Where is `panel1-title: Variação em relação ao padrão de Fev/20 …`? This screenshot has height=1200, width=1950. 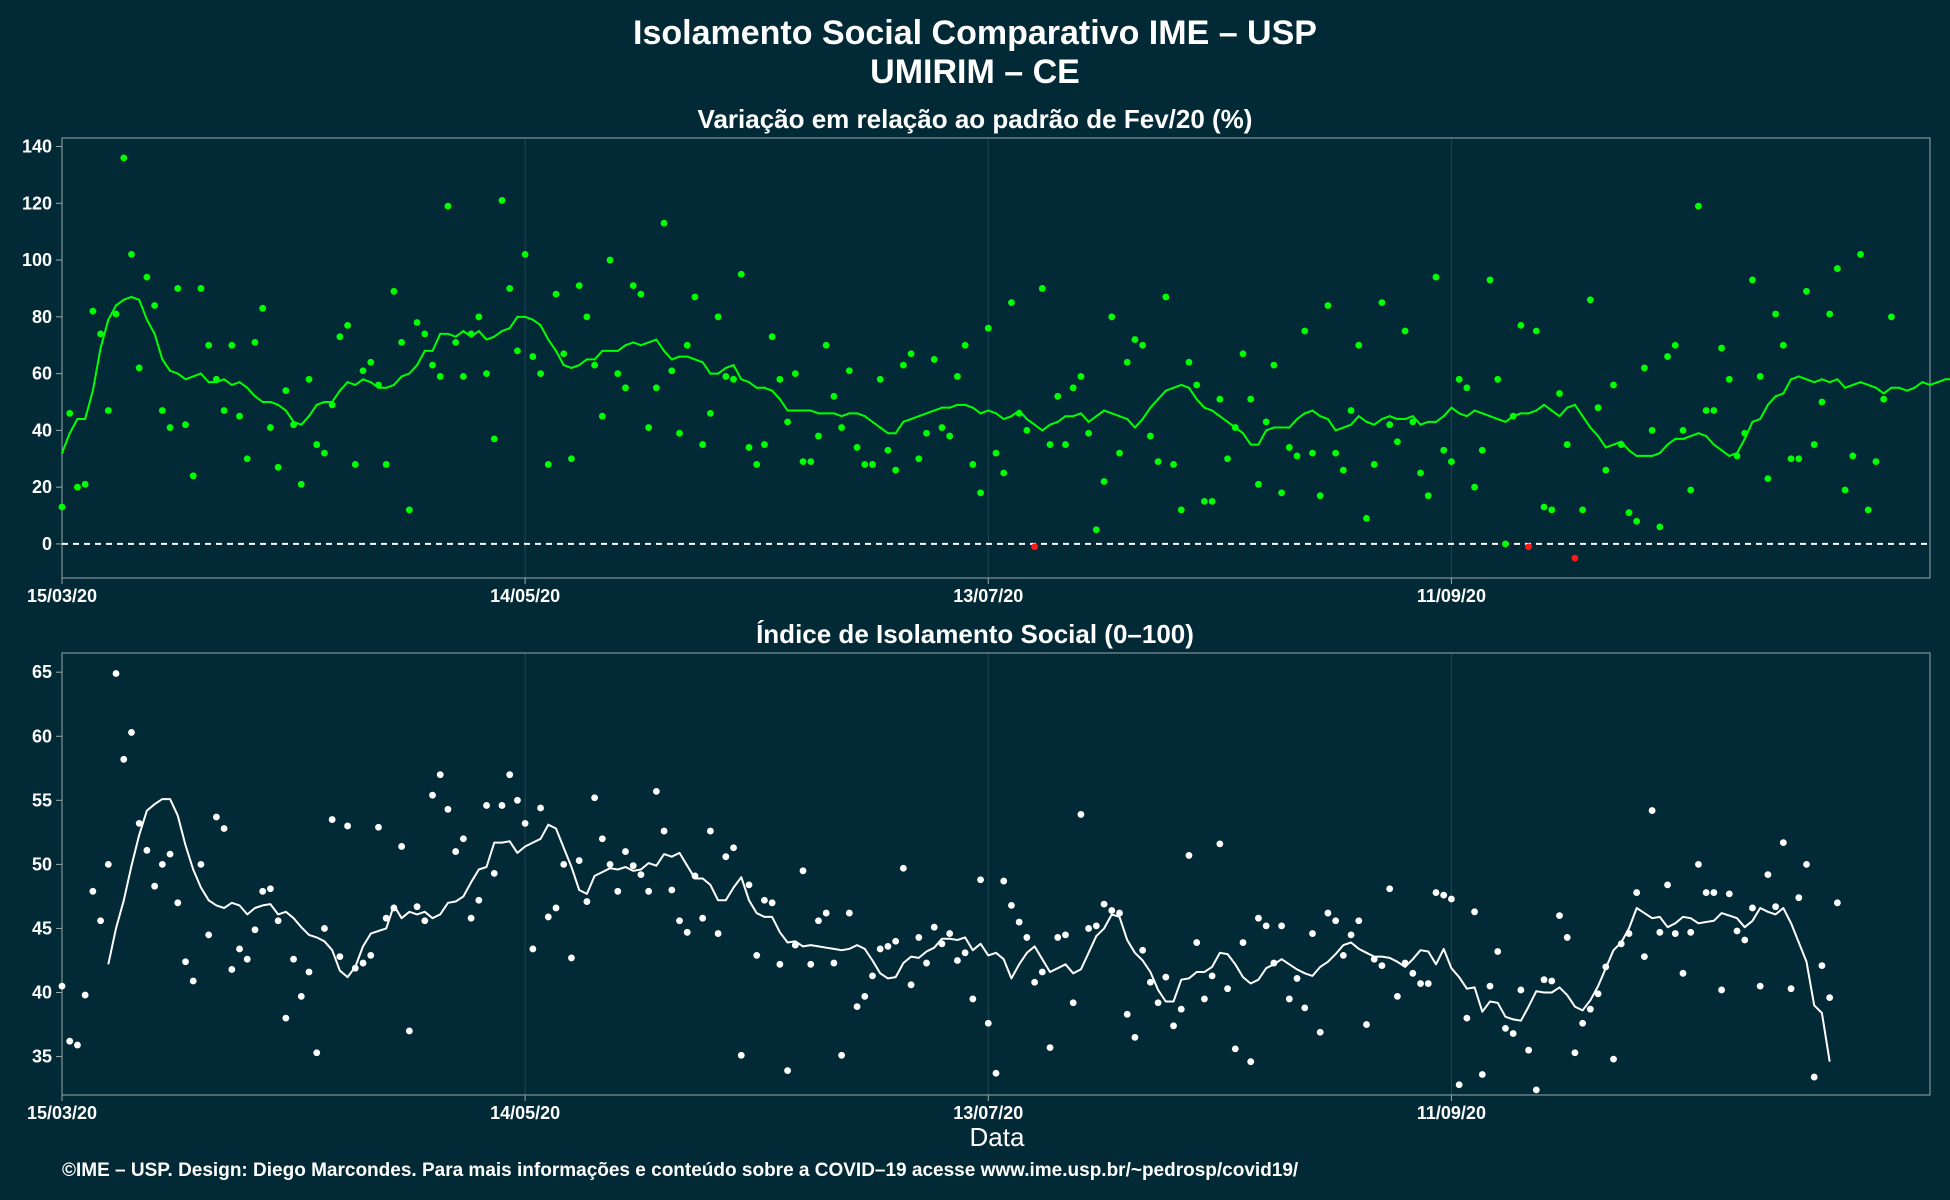 panel1-title: Variação em relação ao padrão de Fev/20 … is located at coordinates (975, 119).